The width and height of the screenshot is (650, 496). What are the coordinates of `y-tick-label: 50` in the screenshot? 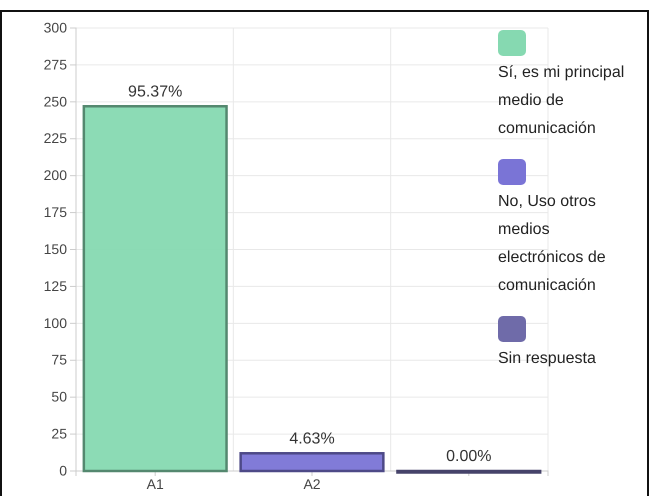 It's located at (59, 396).